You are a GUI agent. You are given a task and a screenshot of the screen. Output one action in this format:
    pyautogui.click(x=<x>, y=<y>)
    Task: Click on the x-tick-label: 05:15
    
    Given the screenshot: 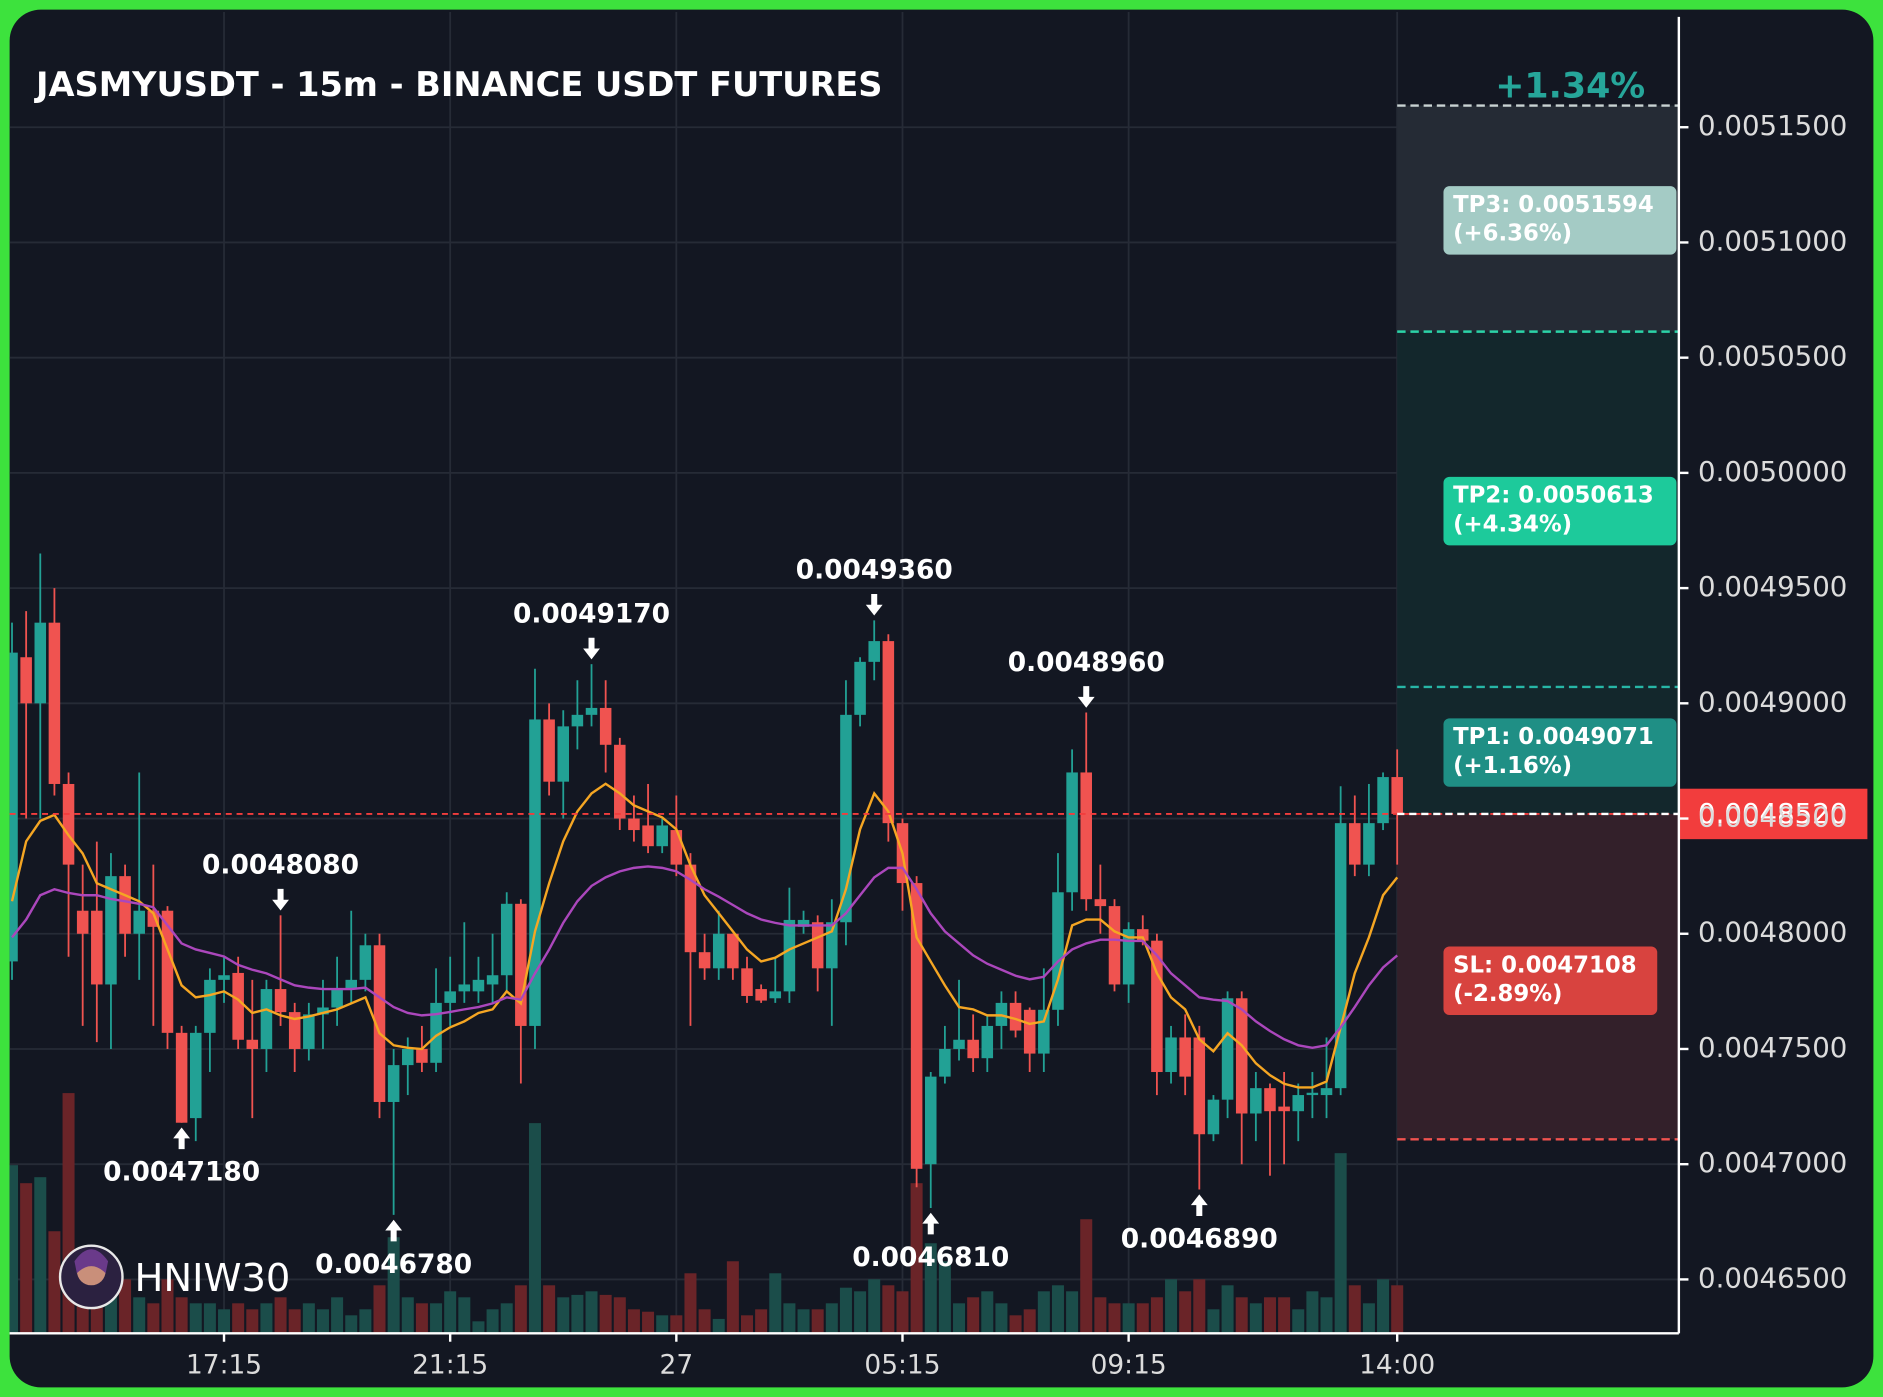 What is the action you would take?
    pyautogui.click(x=902, y=1364)
    